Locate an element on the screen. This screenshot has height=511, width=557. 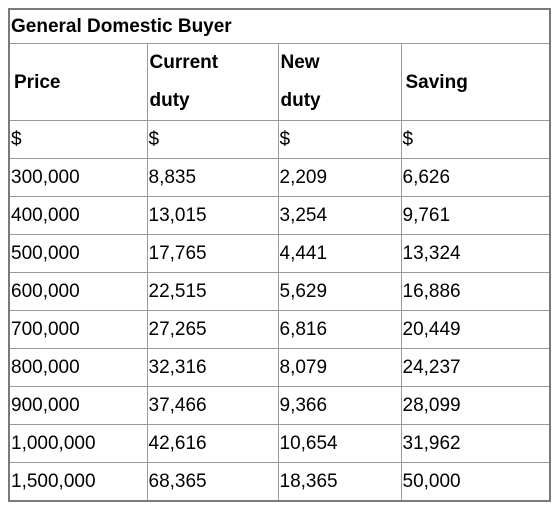
table-row: 900,000 37,466 9,366 28,099 is located at coordinates (279, 405).